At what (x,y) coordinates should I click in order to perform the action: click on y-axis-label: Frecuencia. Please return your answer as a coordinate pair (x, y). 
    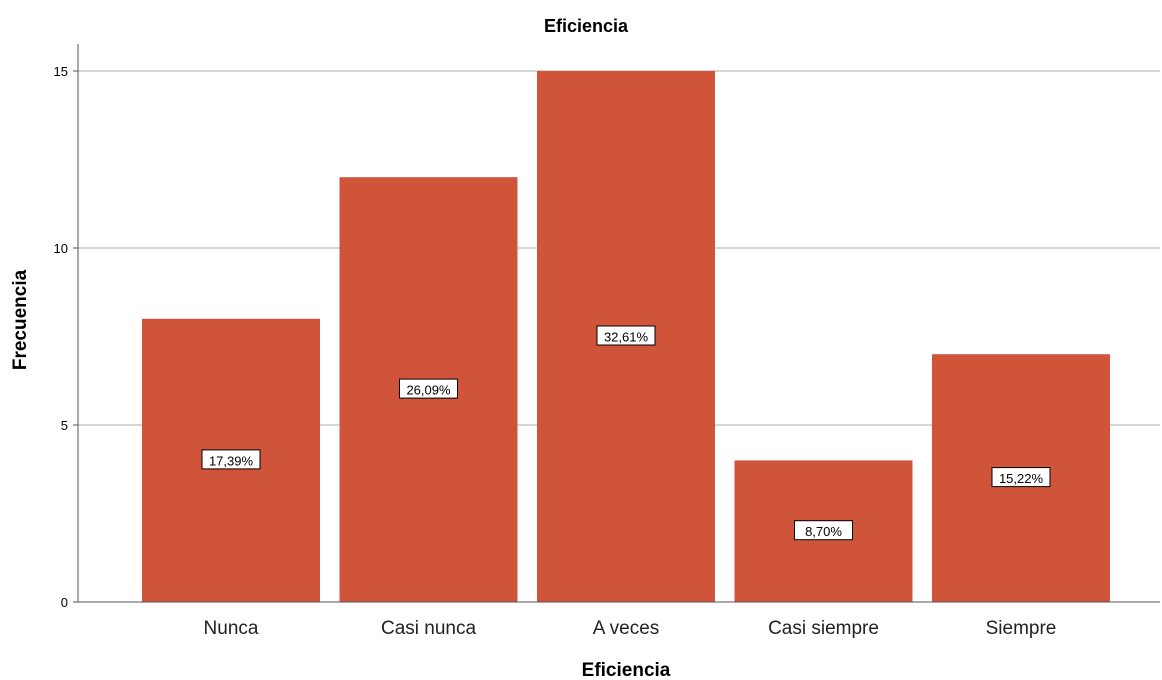
    Looking at the image, I should click on (20, 319).